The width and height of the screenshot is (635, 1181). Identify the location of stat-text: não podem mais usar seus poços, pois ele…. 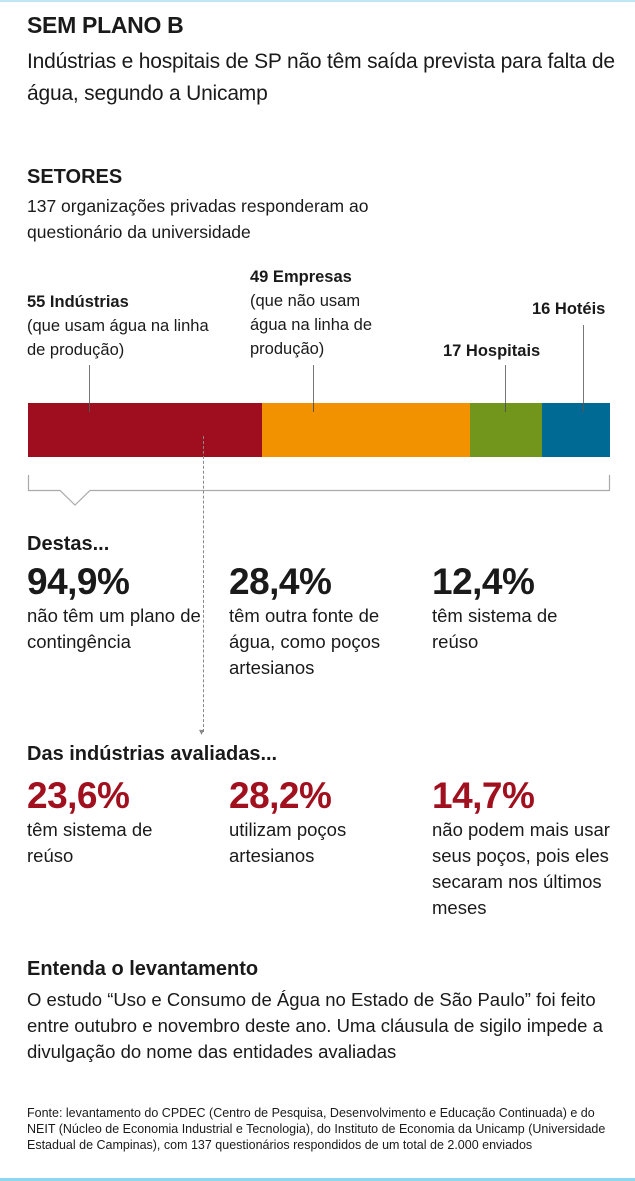
(521, 868).